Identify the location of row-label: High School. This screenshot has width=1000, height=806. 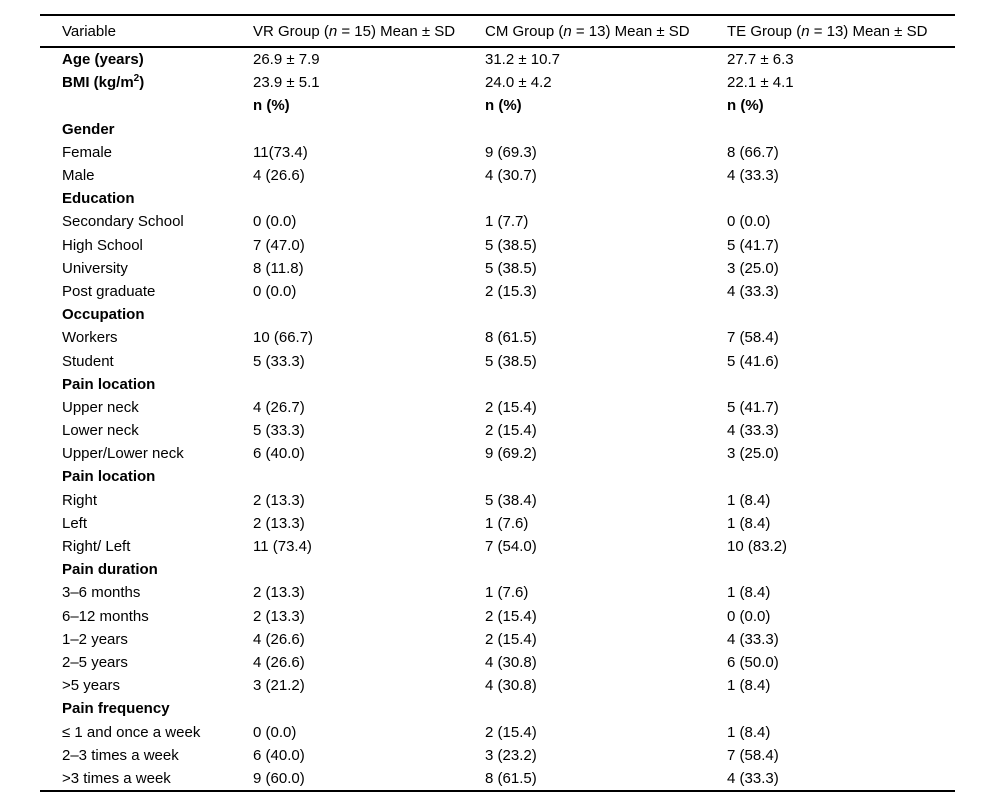
(102, 245).